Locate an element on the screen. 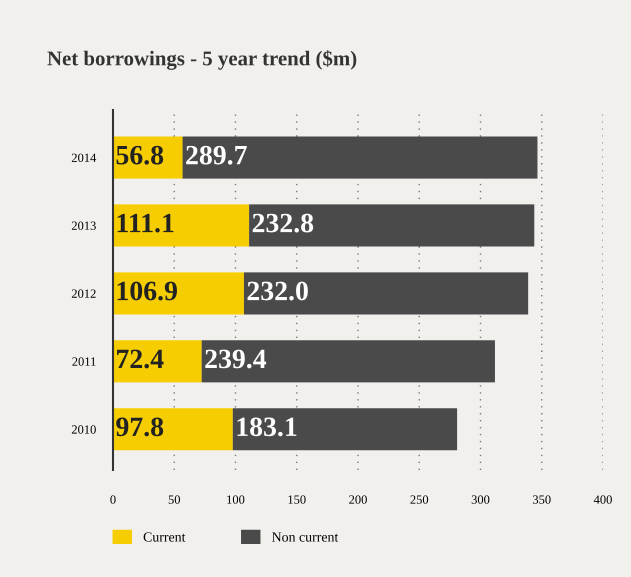 Image resolution: width=631 pixels, height=577 pixels. data-label: 232.0 is located at coordinates (278, 291).